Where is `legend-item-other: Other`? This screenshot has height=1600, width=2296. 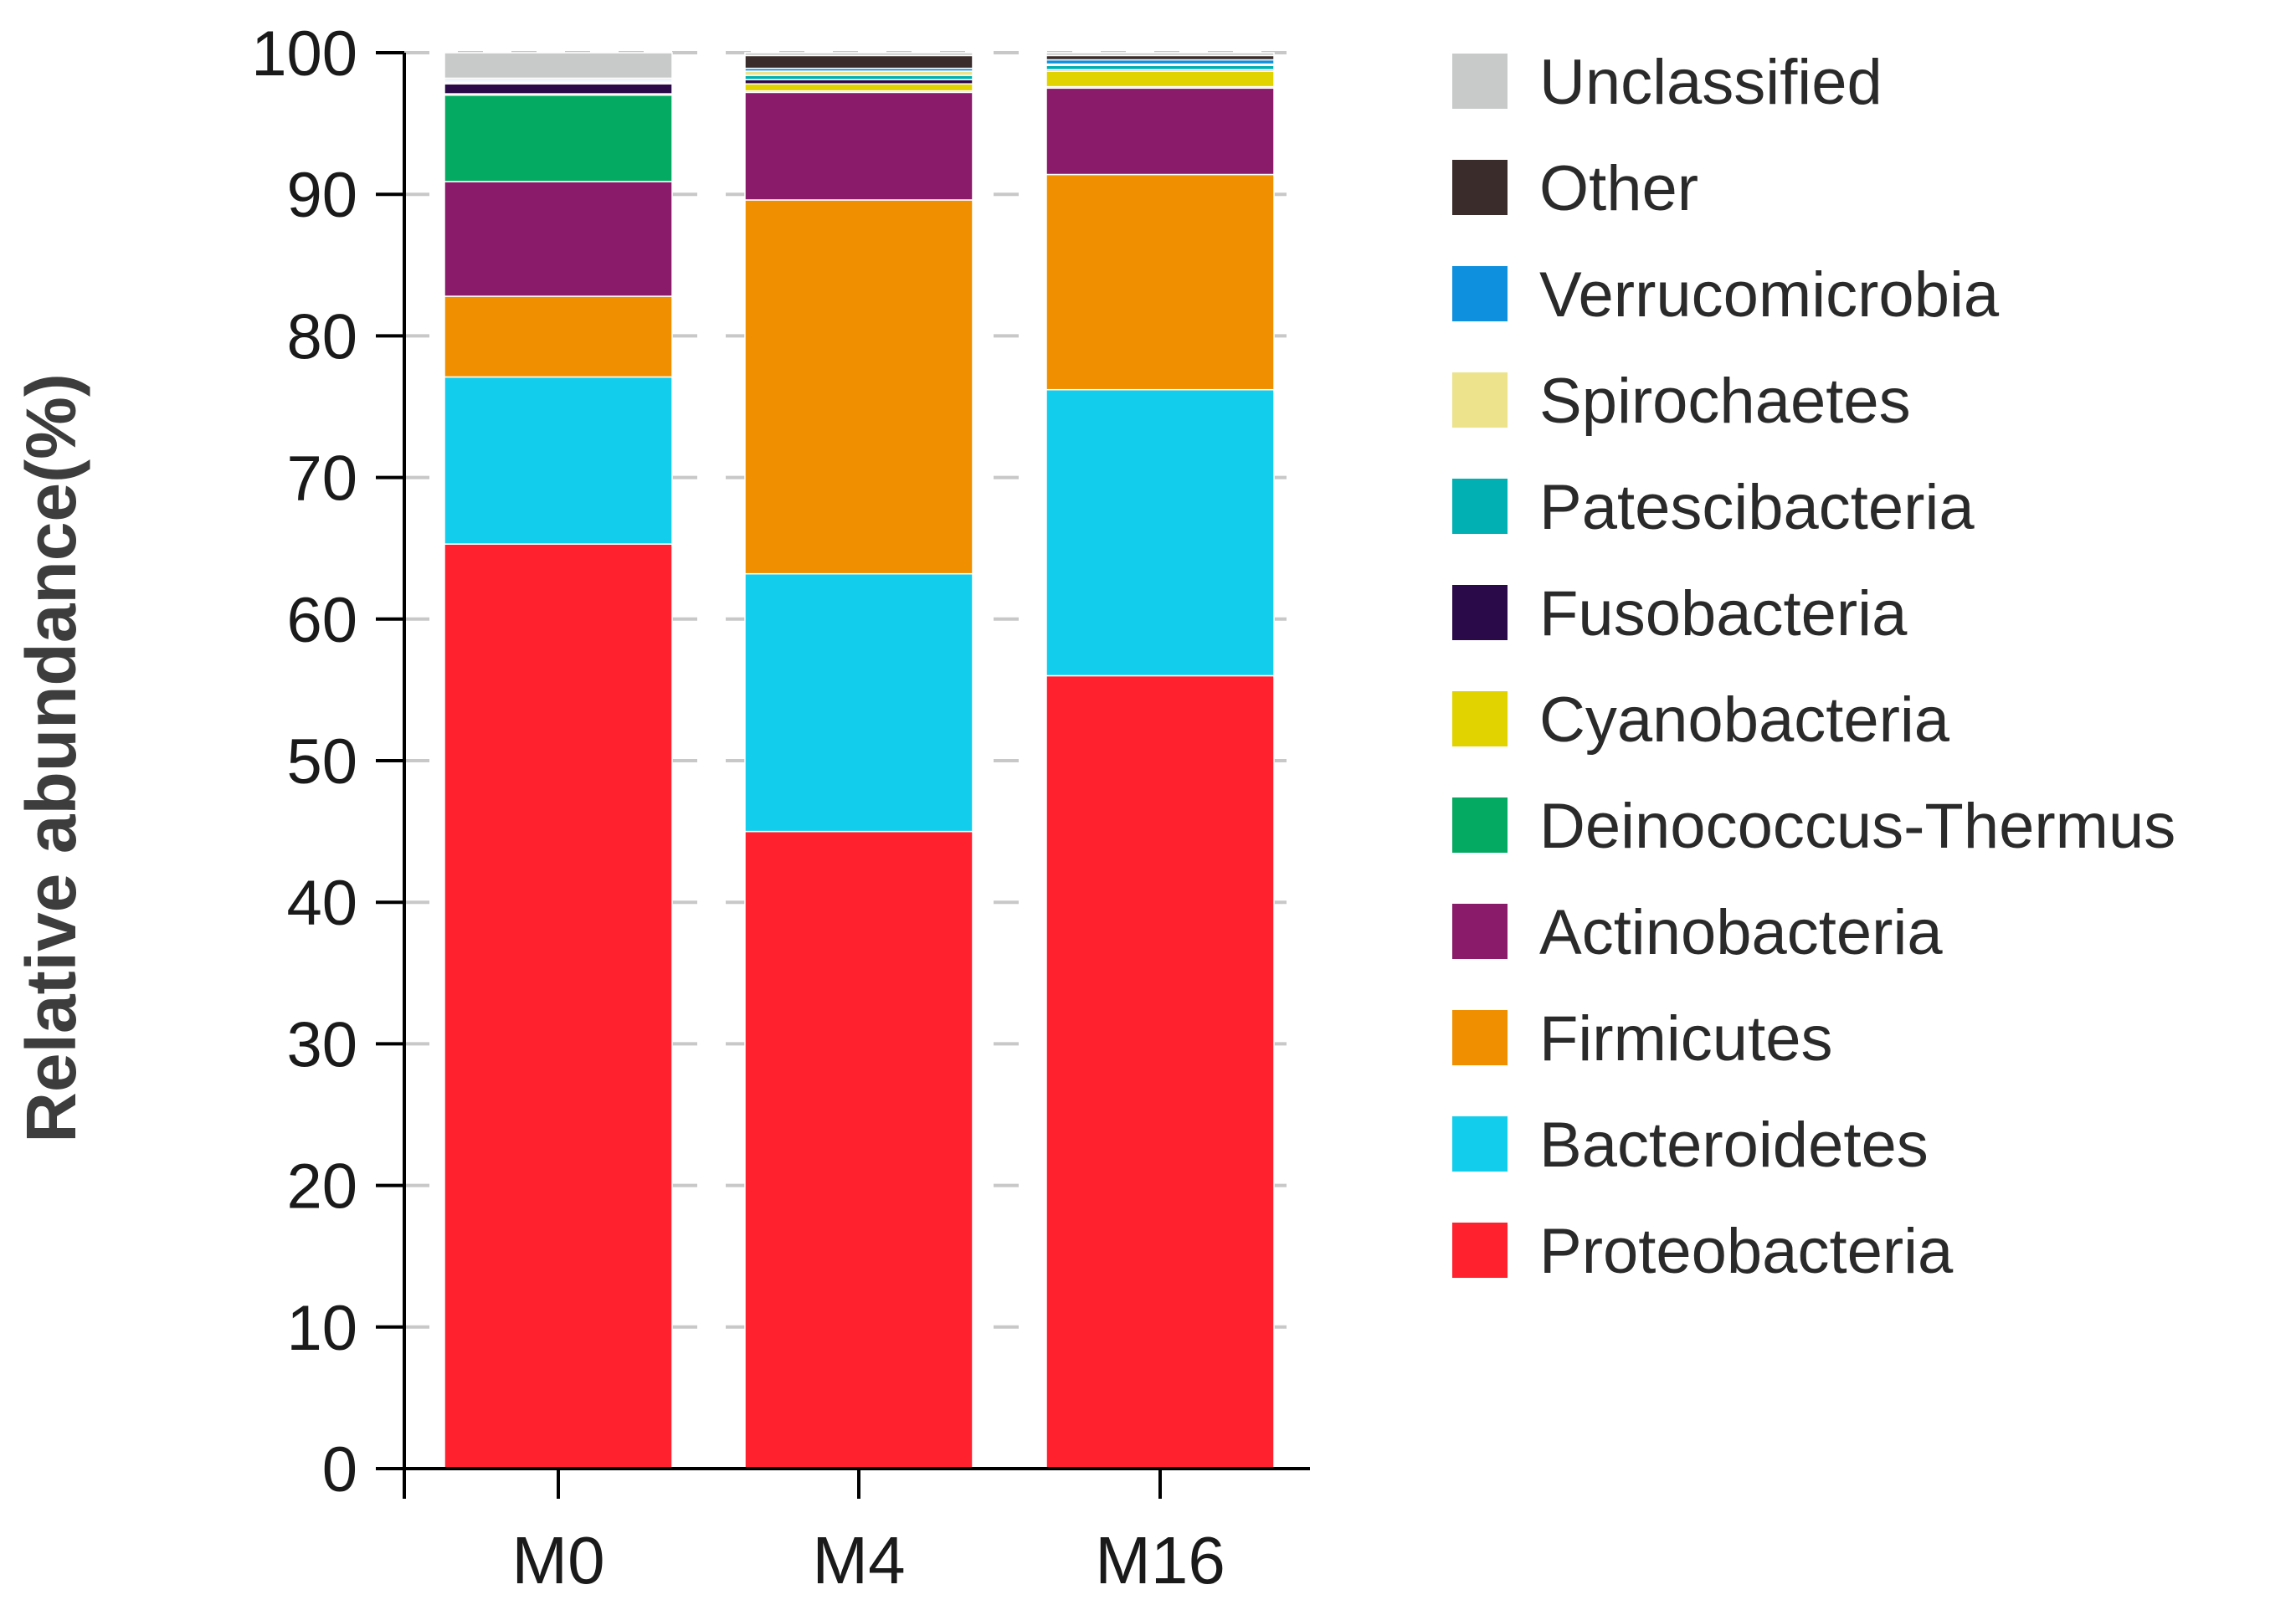 legend-item-other: Other is located at coordinates (1575, 188).